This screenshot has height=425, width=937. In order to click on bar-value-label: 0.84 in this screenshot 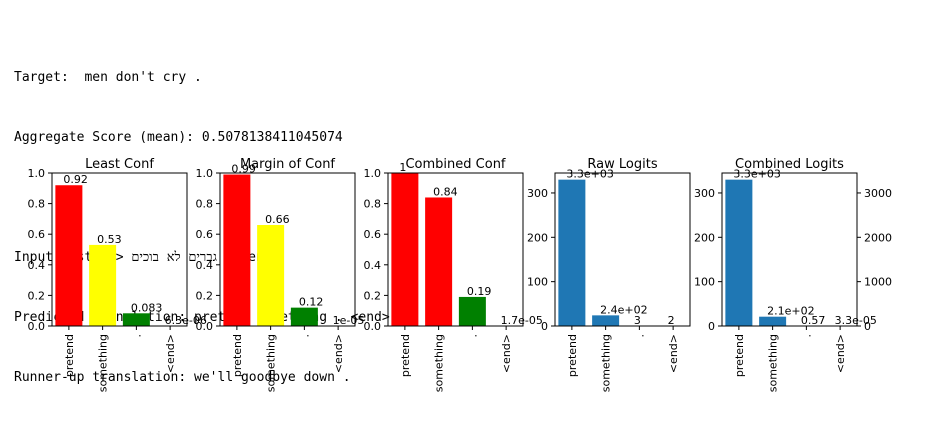, I will do `click(445, 191)`.